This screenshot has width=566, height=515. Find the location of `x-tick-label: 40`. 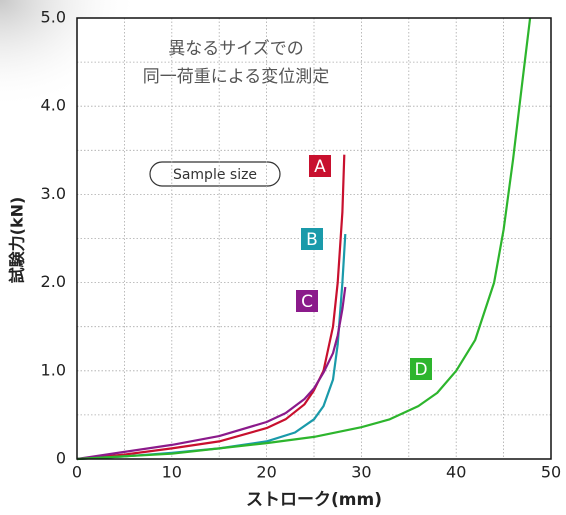

x-tick-label: 40 is located at coordinates (456, 472).